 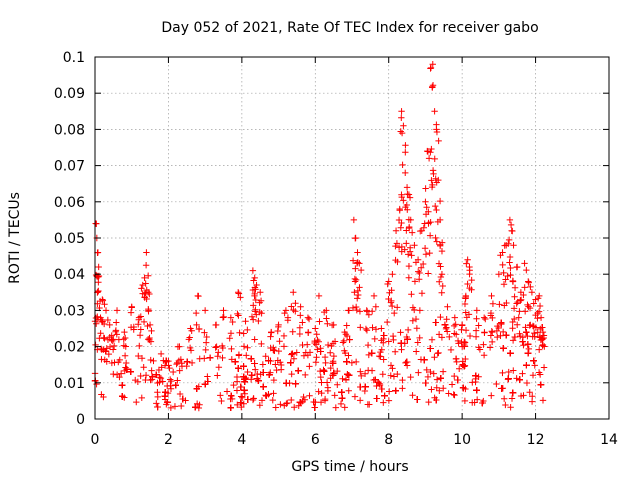 What do you see at coordinates (69, 167) in the screenshot?
I see `y-tick-label: 0.07` at bounding box center [69, 167].